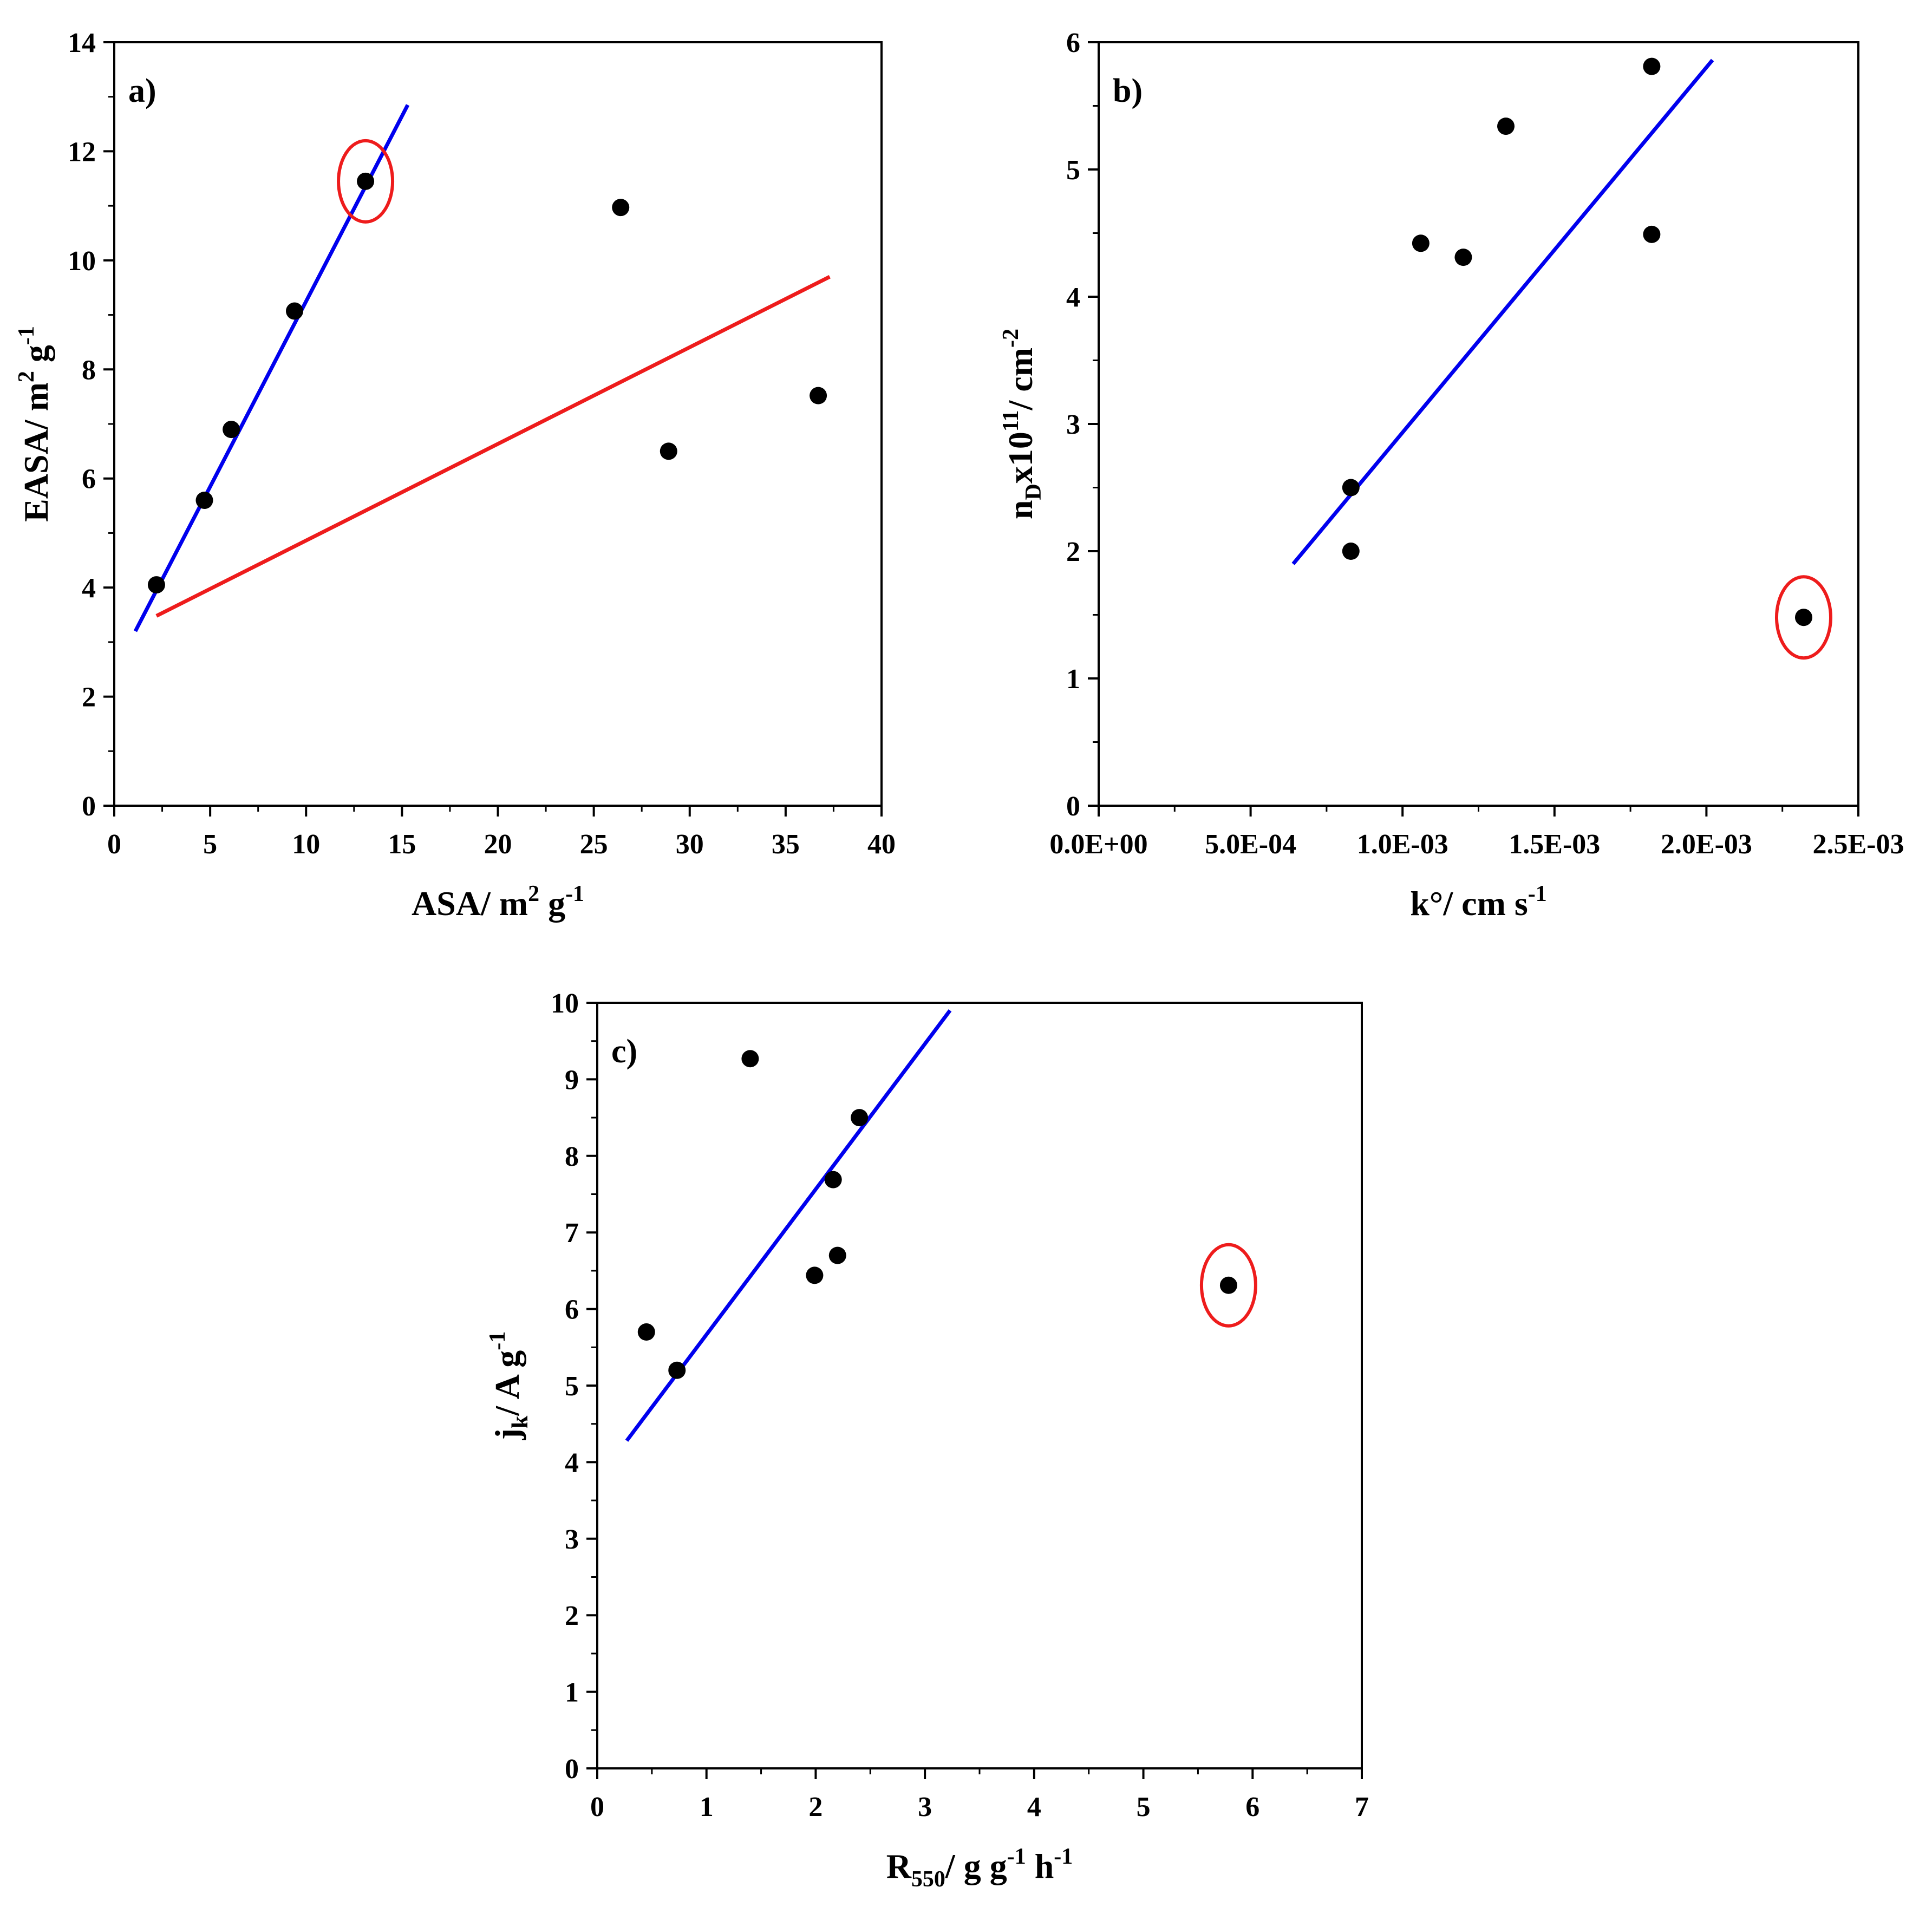 This screenshot has width=1932, height=1907. I want to click on x-tick-label: 0.0E+00, so click(1098, 845).